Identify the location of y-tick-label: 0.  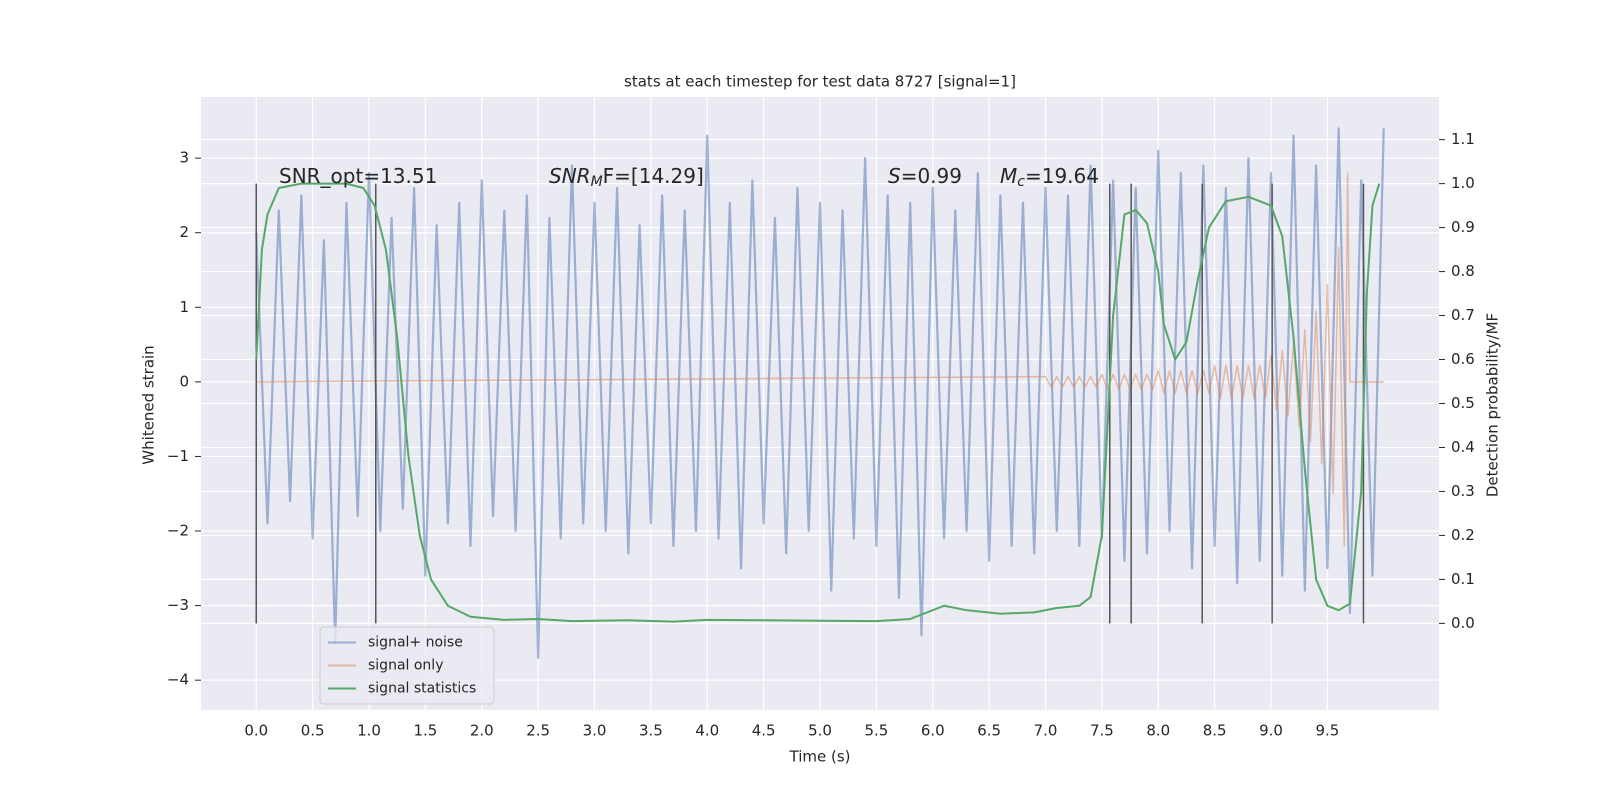
(184, 381).